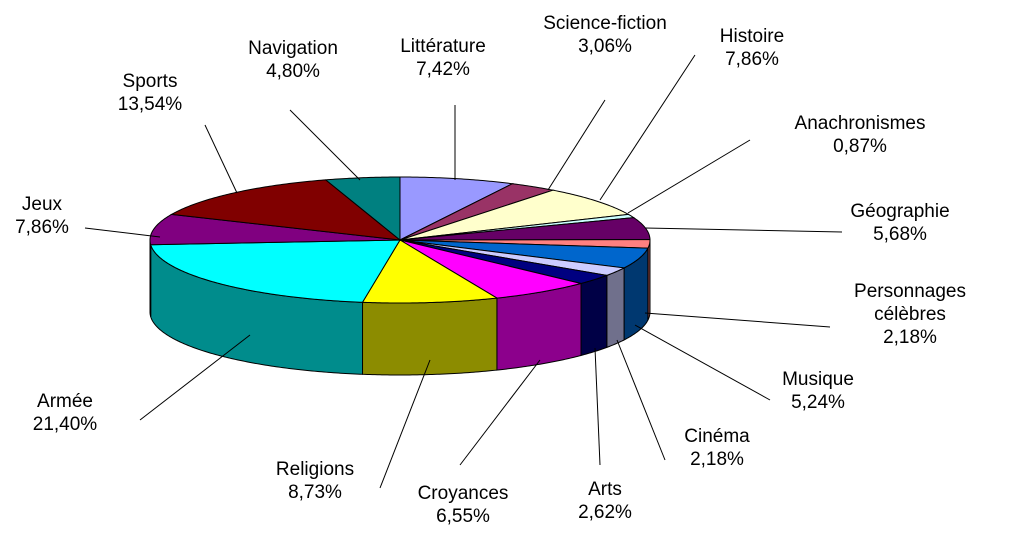 The width and height of the screenshot is (1011, 542). I want to click on data-label: Littérature 7,42%, so click(443, 58).